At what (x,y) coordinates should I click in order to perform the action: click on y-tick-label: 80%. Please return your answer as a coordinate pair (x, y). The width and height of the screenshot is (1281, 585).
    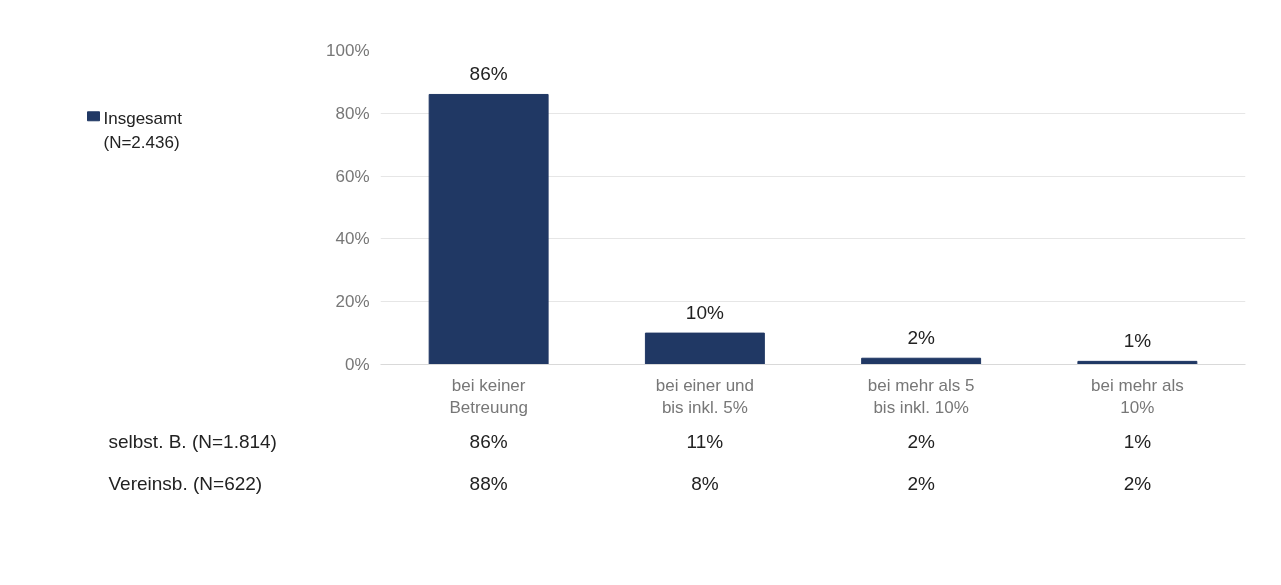
    Looking at the image, I should click on (352, 113).